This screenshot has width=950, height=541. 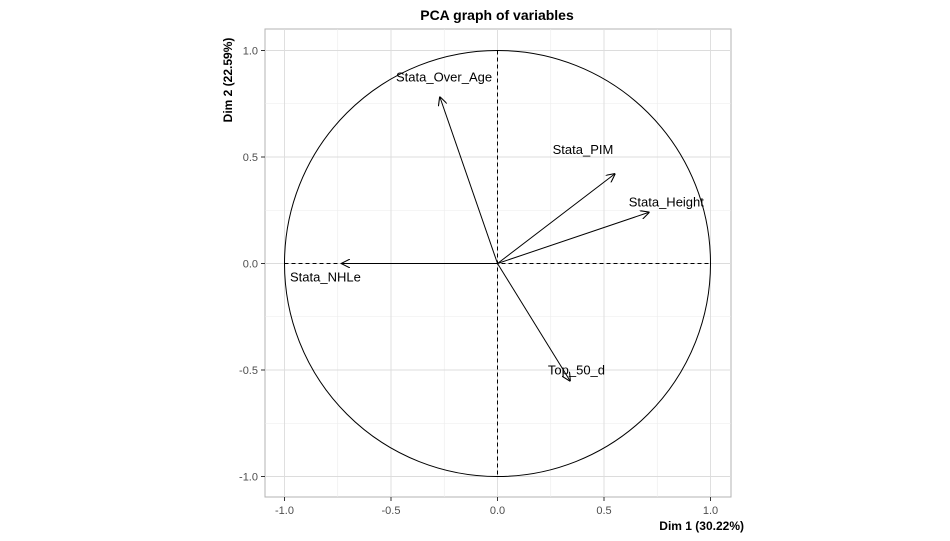 I want to click on arrow-stata-height, so click(x=573, y=238).